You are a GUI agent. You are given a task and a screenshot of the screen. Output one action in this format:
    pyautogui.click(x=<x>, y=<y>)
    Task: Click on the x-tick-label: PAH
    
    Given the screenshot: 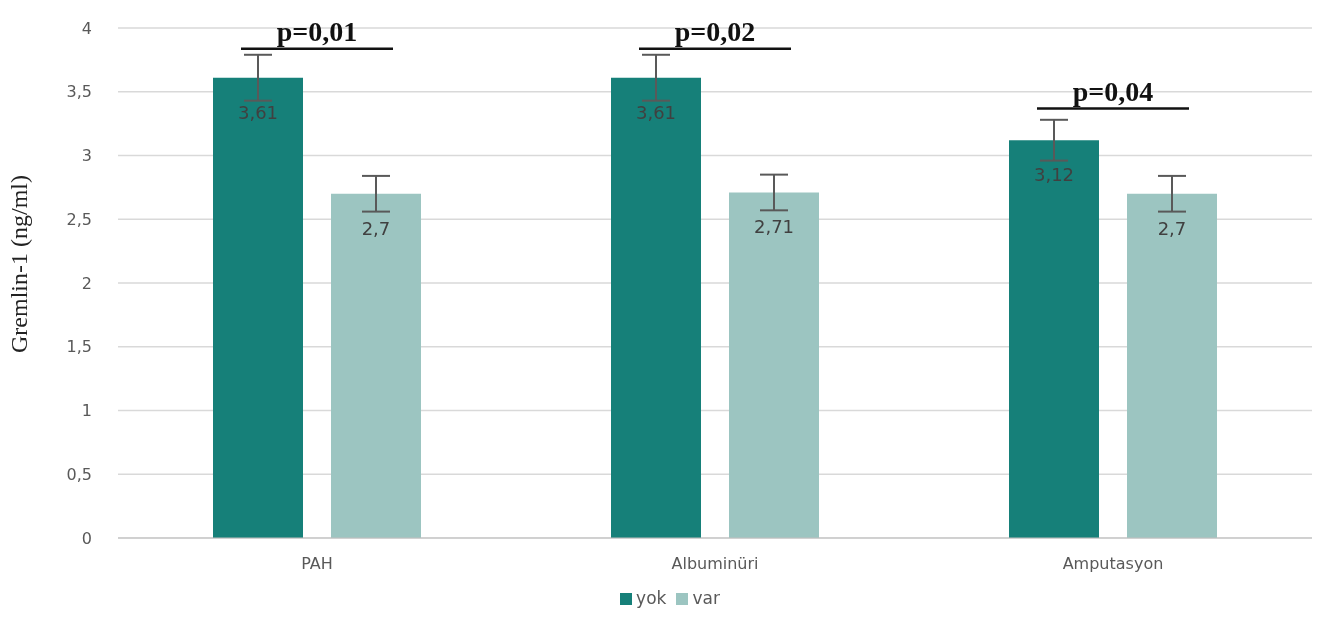 What is the action you would take?
    pyautogui.click(x=317, y=564)
    